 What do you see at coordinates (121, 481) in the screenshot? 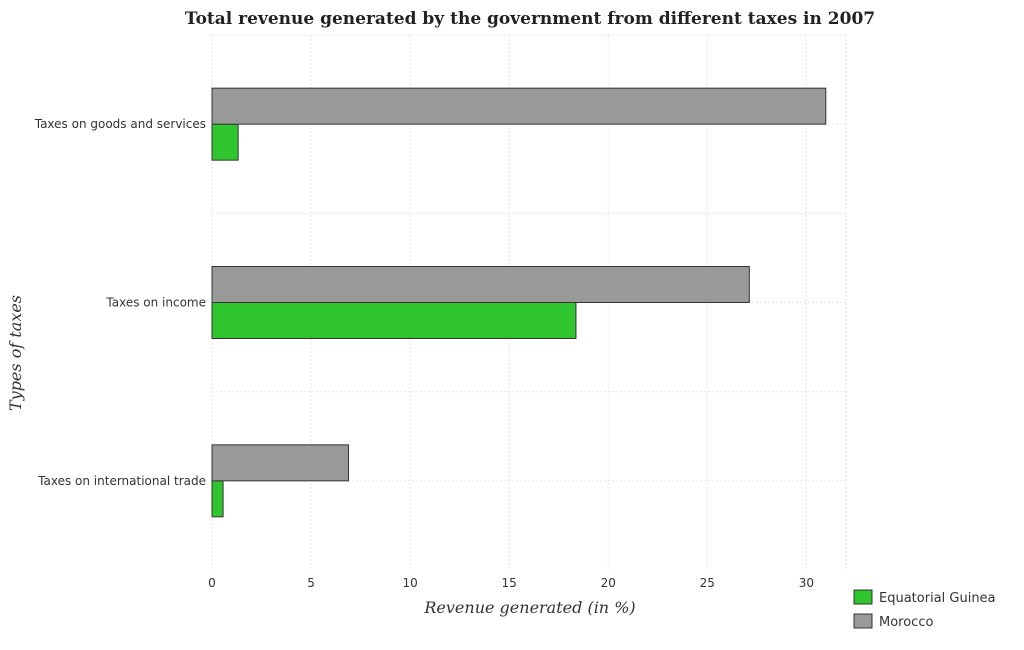
I see `category-label: Taxes on international trade` at bounding box center [121, 481].